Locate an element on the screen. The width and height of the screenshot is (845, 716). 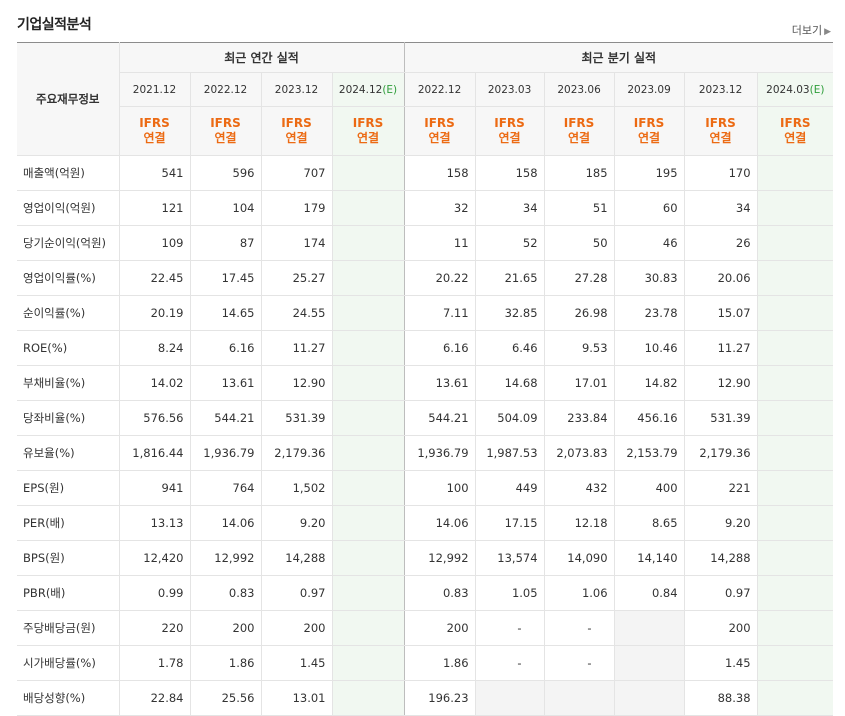
quarter-value-cell: 26.98 is located at coordinates (579, 313).